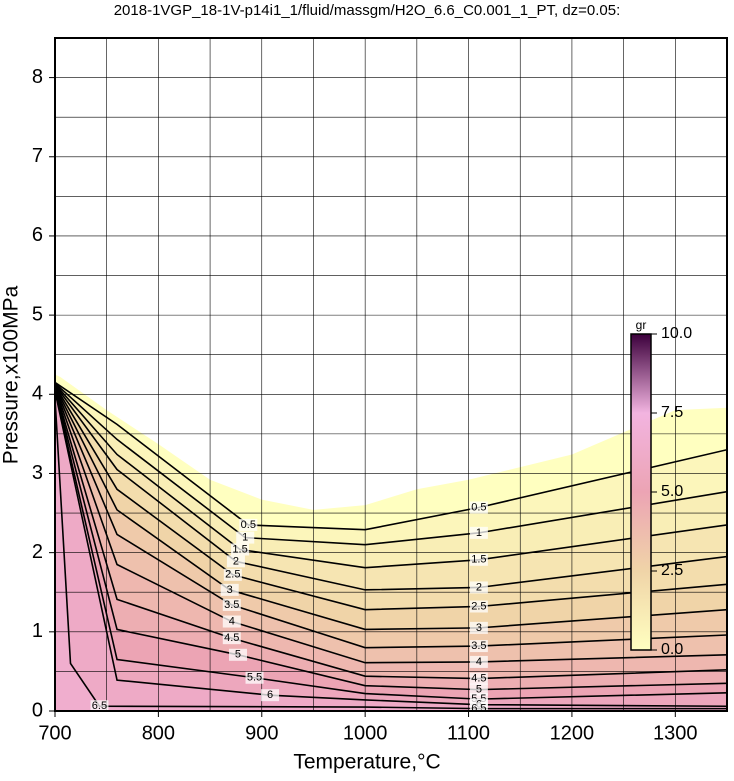 The height and width of the screenshot is (781, 734). Describe the element at coordinates (675, 733) in the screenshot. I see `x-tick-label: 1300` at that location.